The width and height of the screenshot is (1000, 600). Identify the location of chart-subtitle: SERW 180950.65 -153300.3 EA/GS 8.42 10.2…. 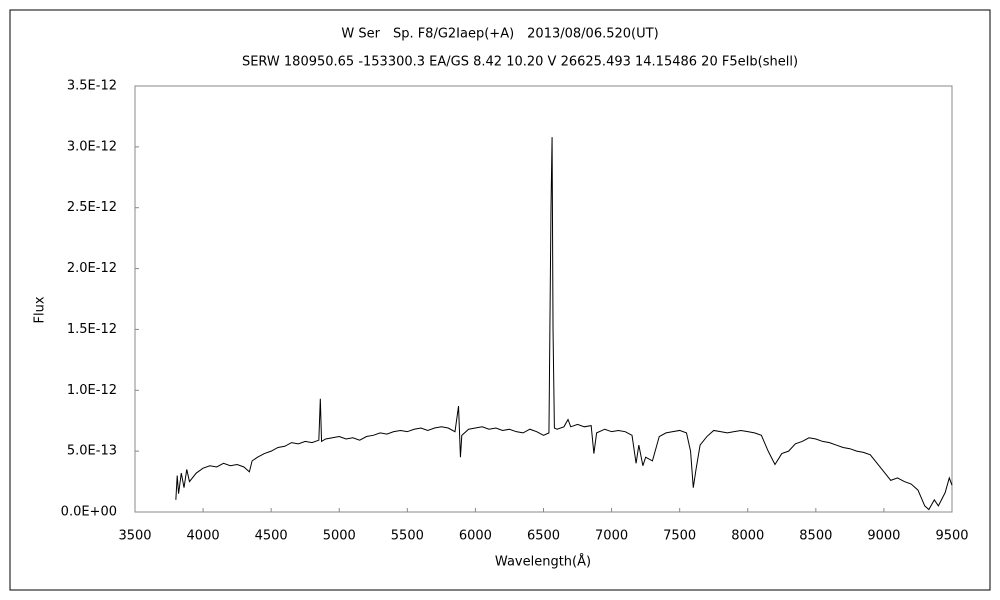
(520, 62).